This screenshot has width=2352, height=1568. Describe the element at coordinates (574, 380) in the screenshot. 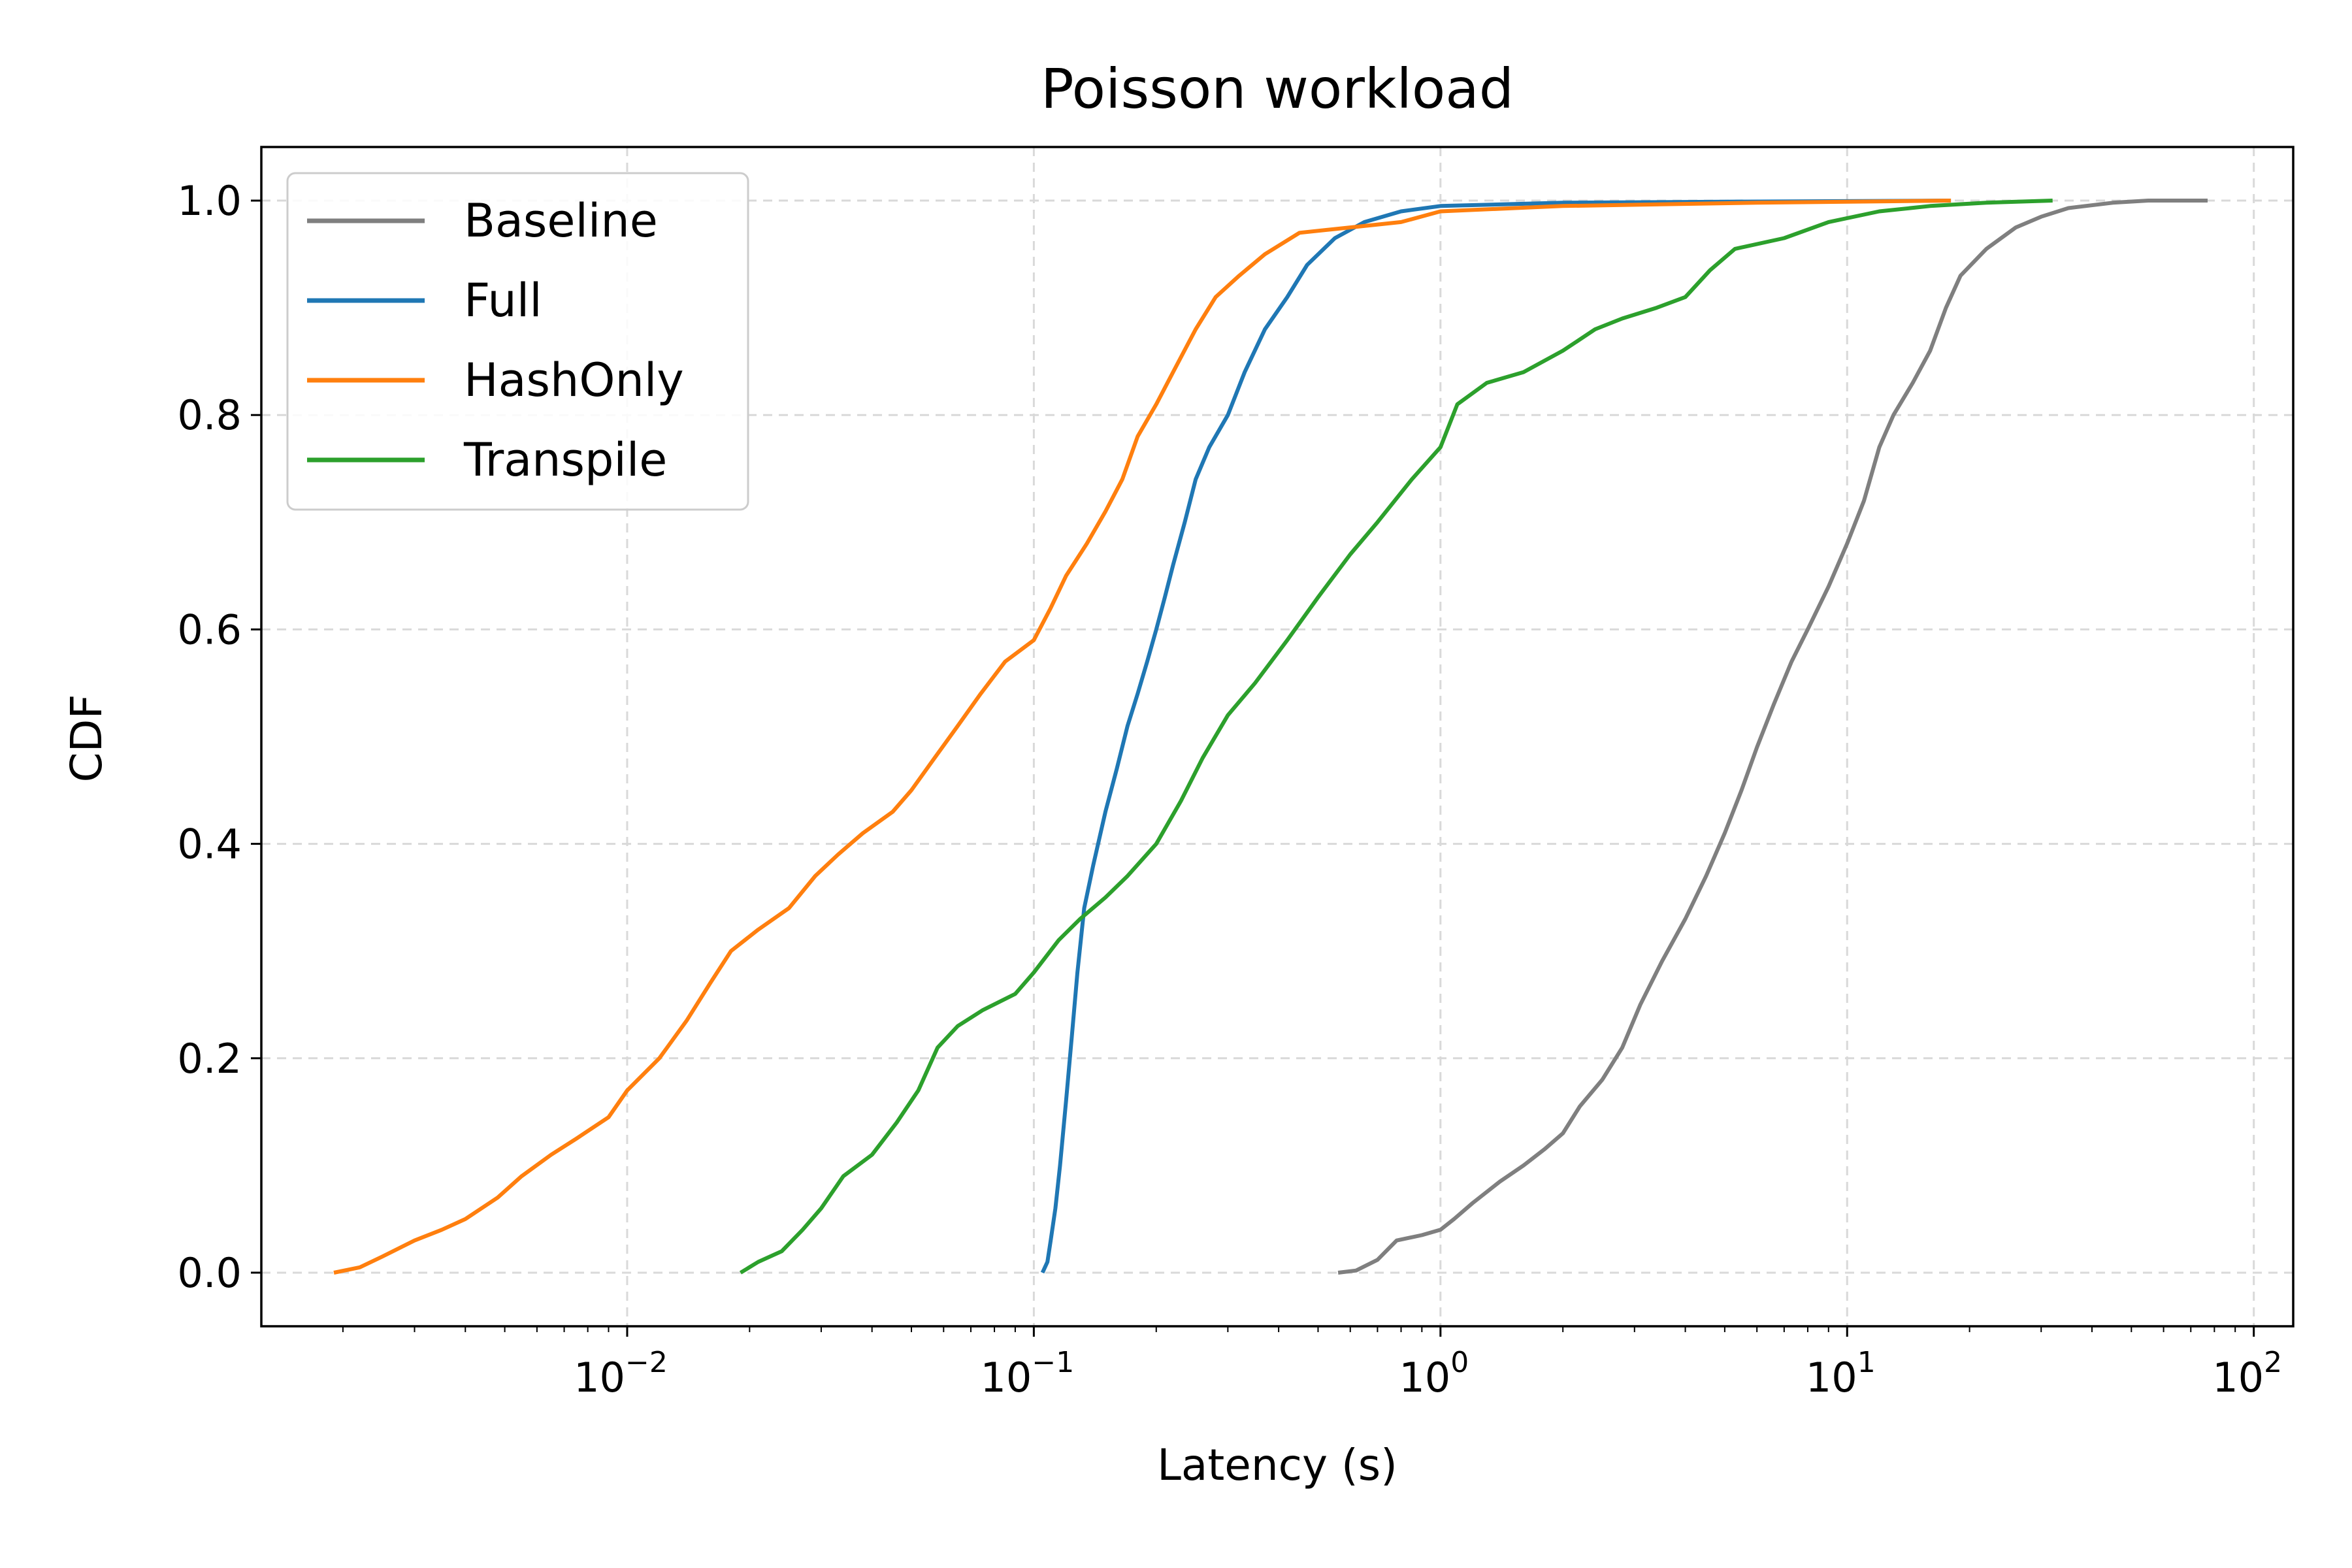

I see `legend-label-hashonly: HashOnly` at that location.